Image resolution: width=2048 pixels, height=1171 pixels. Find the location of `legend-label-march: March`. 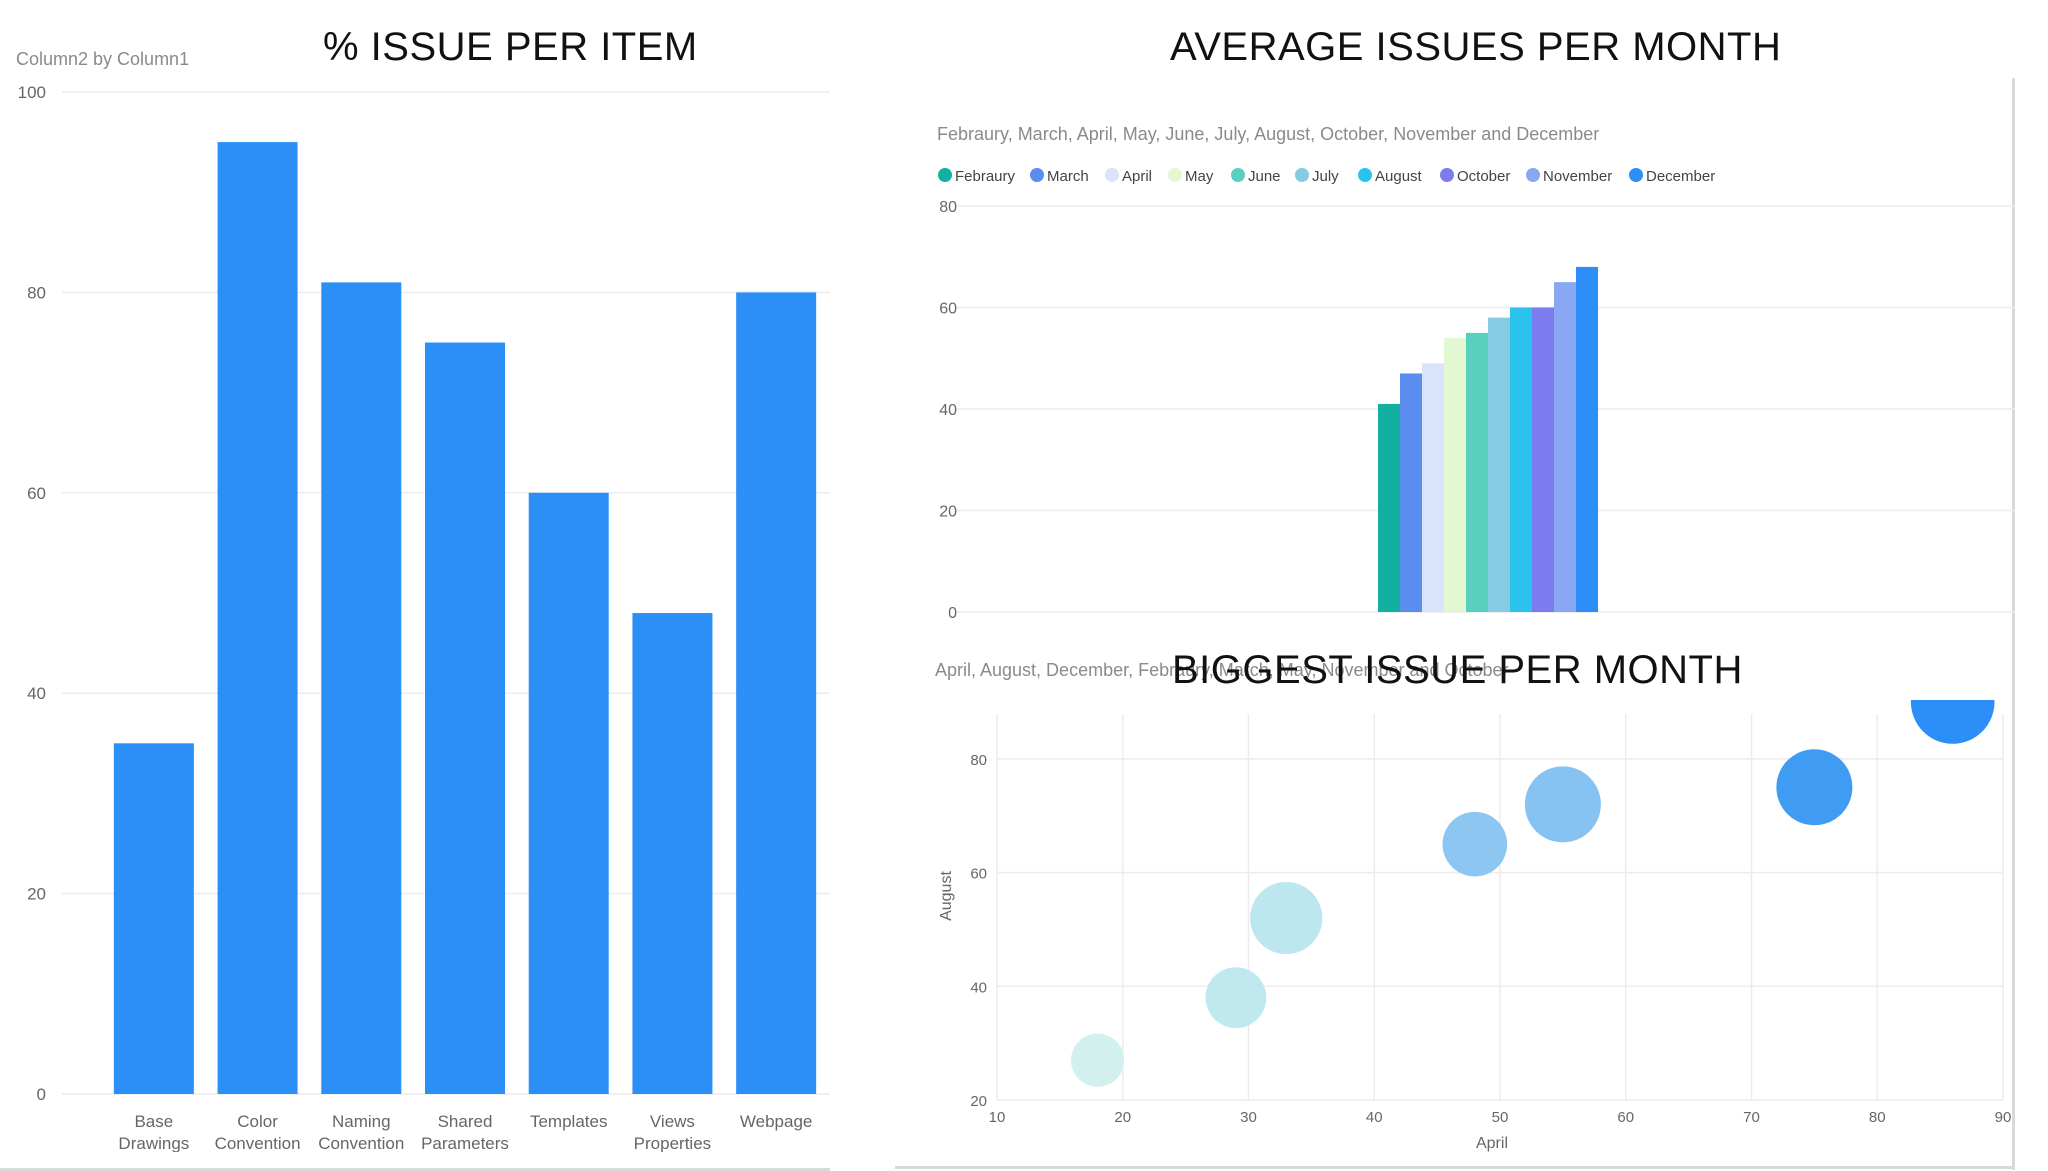

legend-label-march: March is located at coordinates (1068, 176).